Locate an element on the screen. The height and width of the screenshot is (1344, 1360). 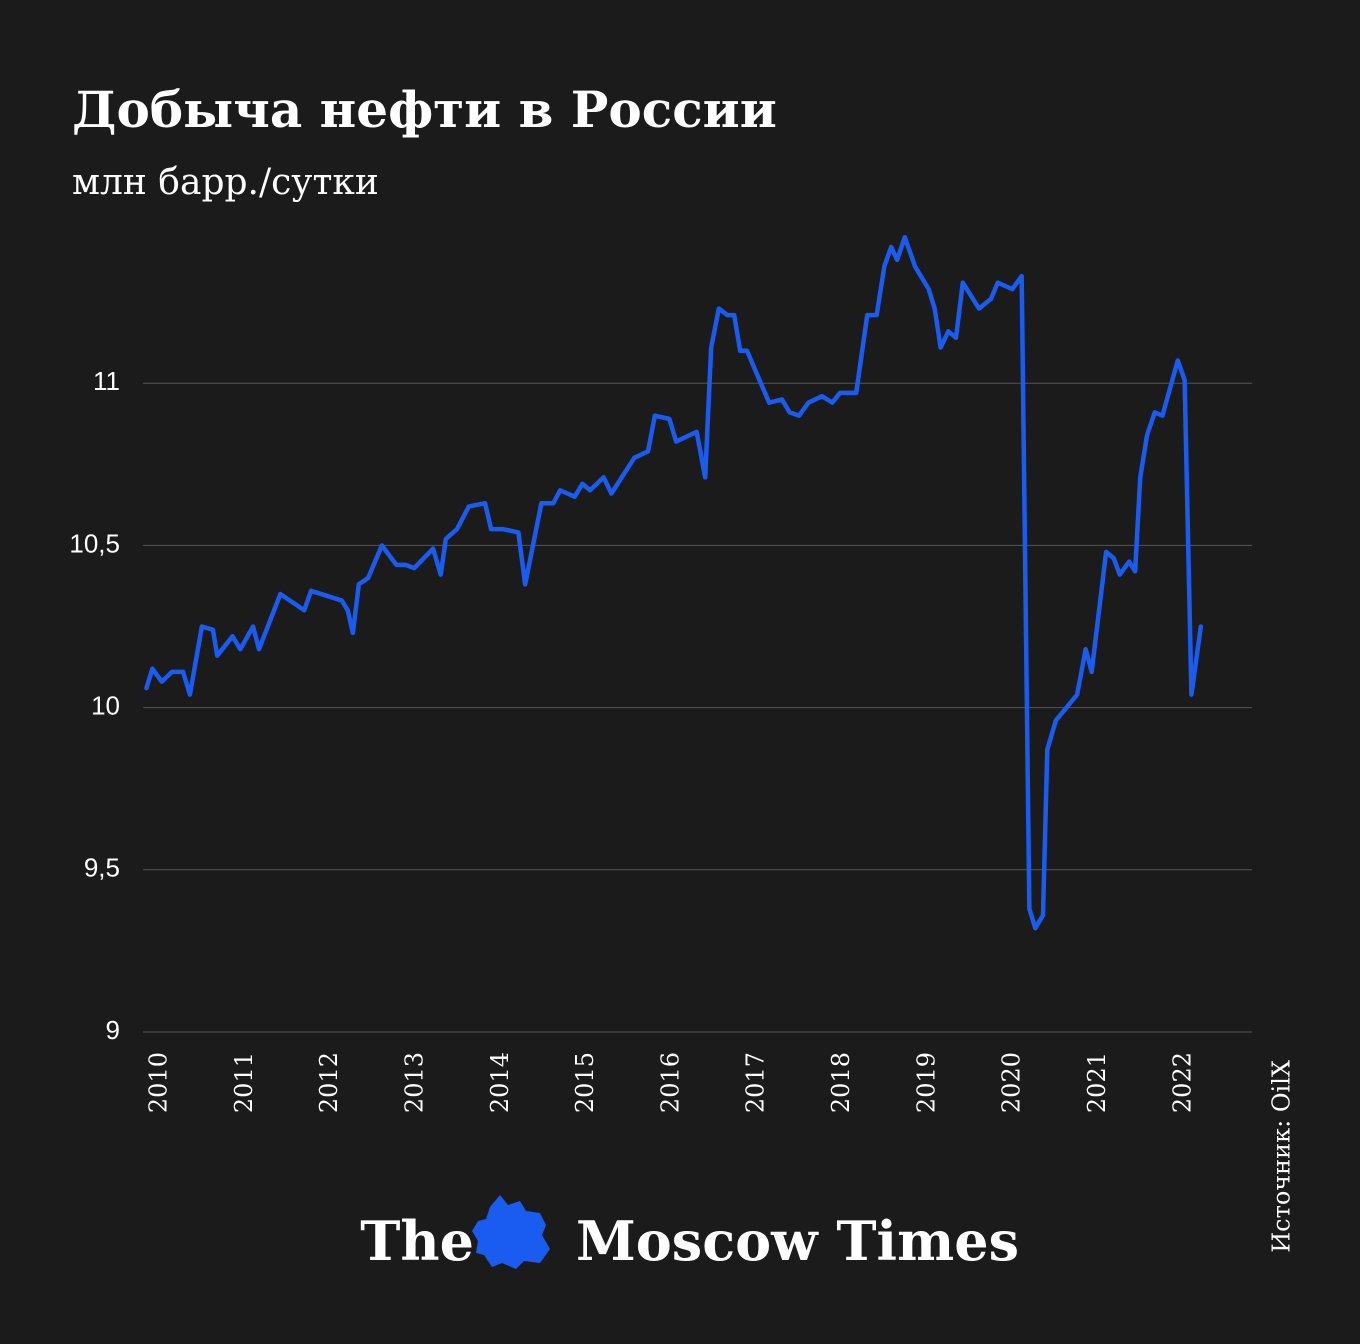
chart-title: Добыча нефти в России is located at coordinates (424, 109).